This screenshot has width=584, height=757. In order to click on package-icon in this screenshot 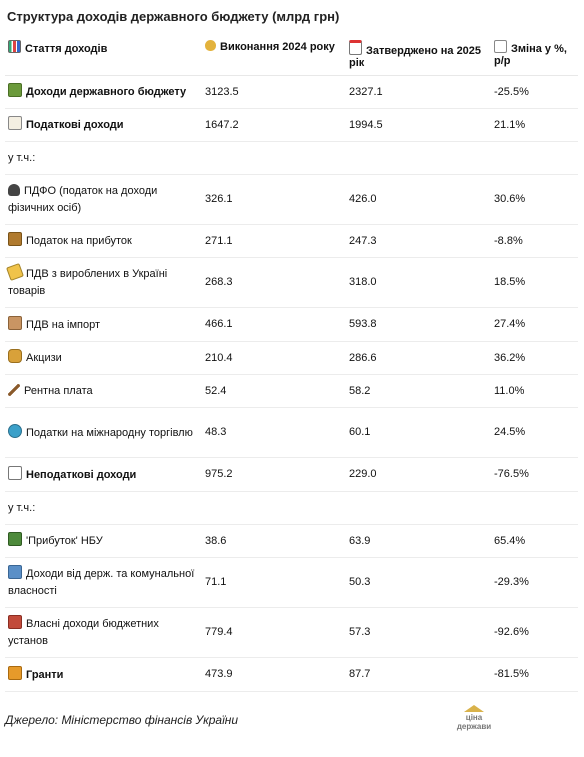, I will do `click(15, 322)`.